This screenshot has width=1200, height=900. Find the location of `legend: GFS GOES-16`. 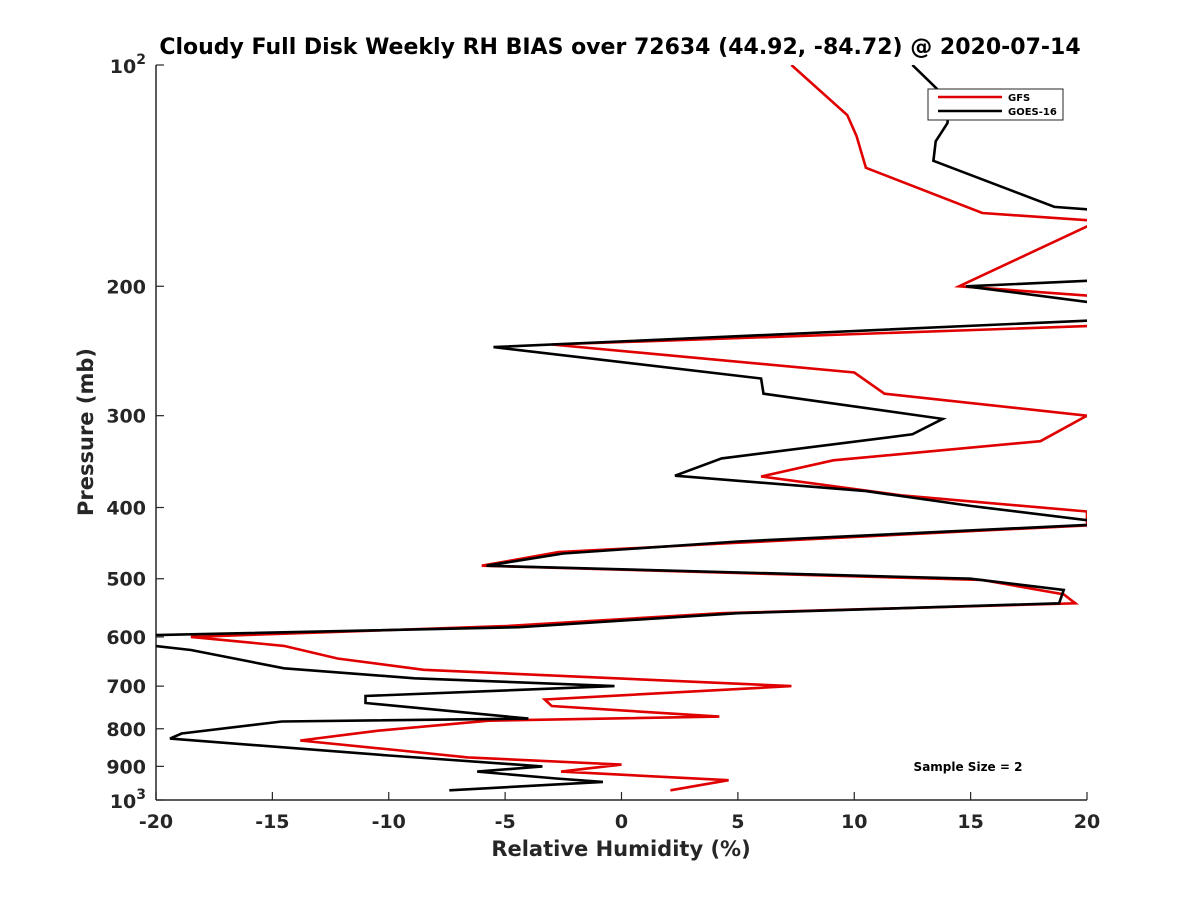

legend: GFS GOES-16 is located at coordinates (995, 104).